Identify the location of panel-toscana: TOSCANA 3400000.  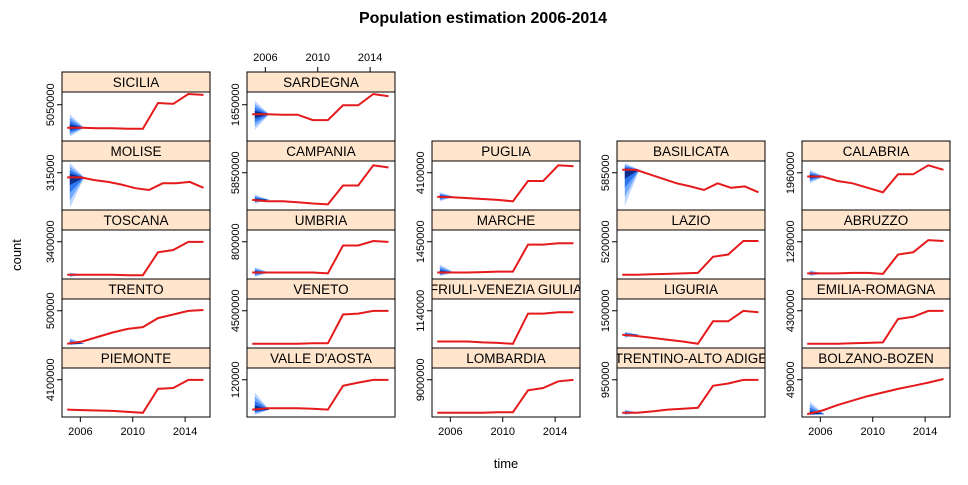
(128, 244).